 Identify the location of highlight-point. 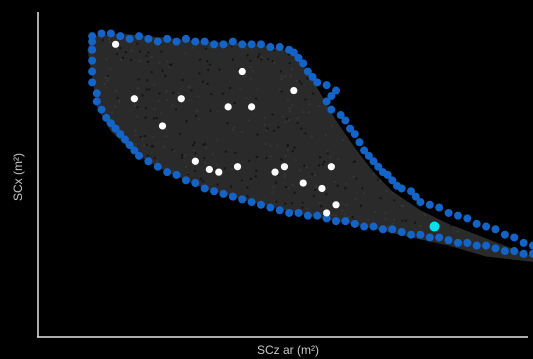
(434, 226).